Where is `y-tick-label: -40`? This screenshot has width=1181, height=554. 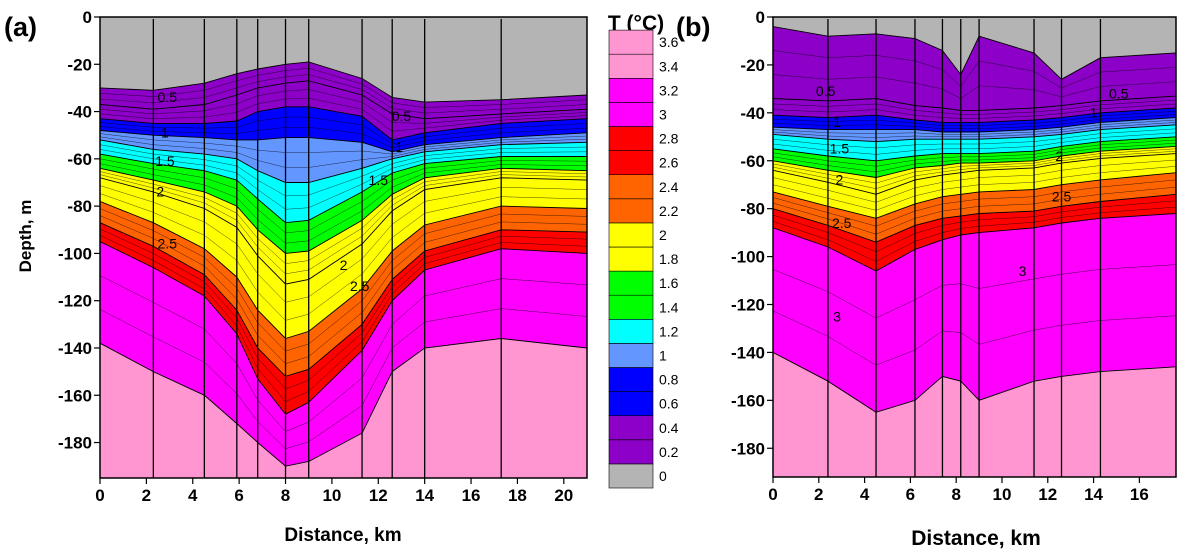 y-tick-label: -40 is located at coordinates (752, 113).